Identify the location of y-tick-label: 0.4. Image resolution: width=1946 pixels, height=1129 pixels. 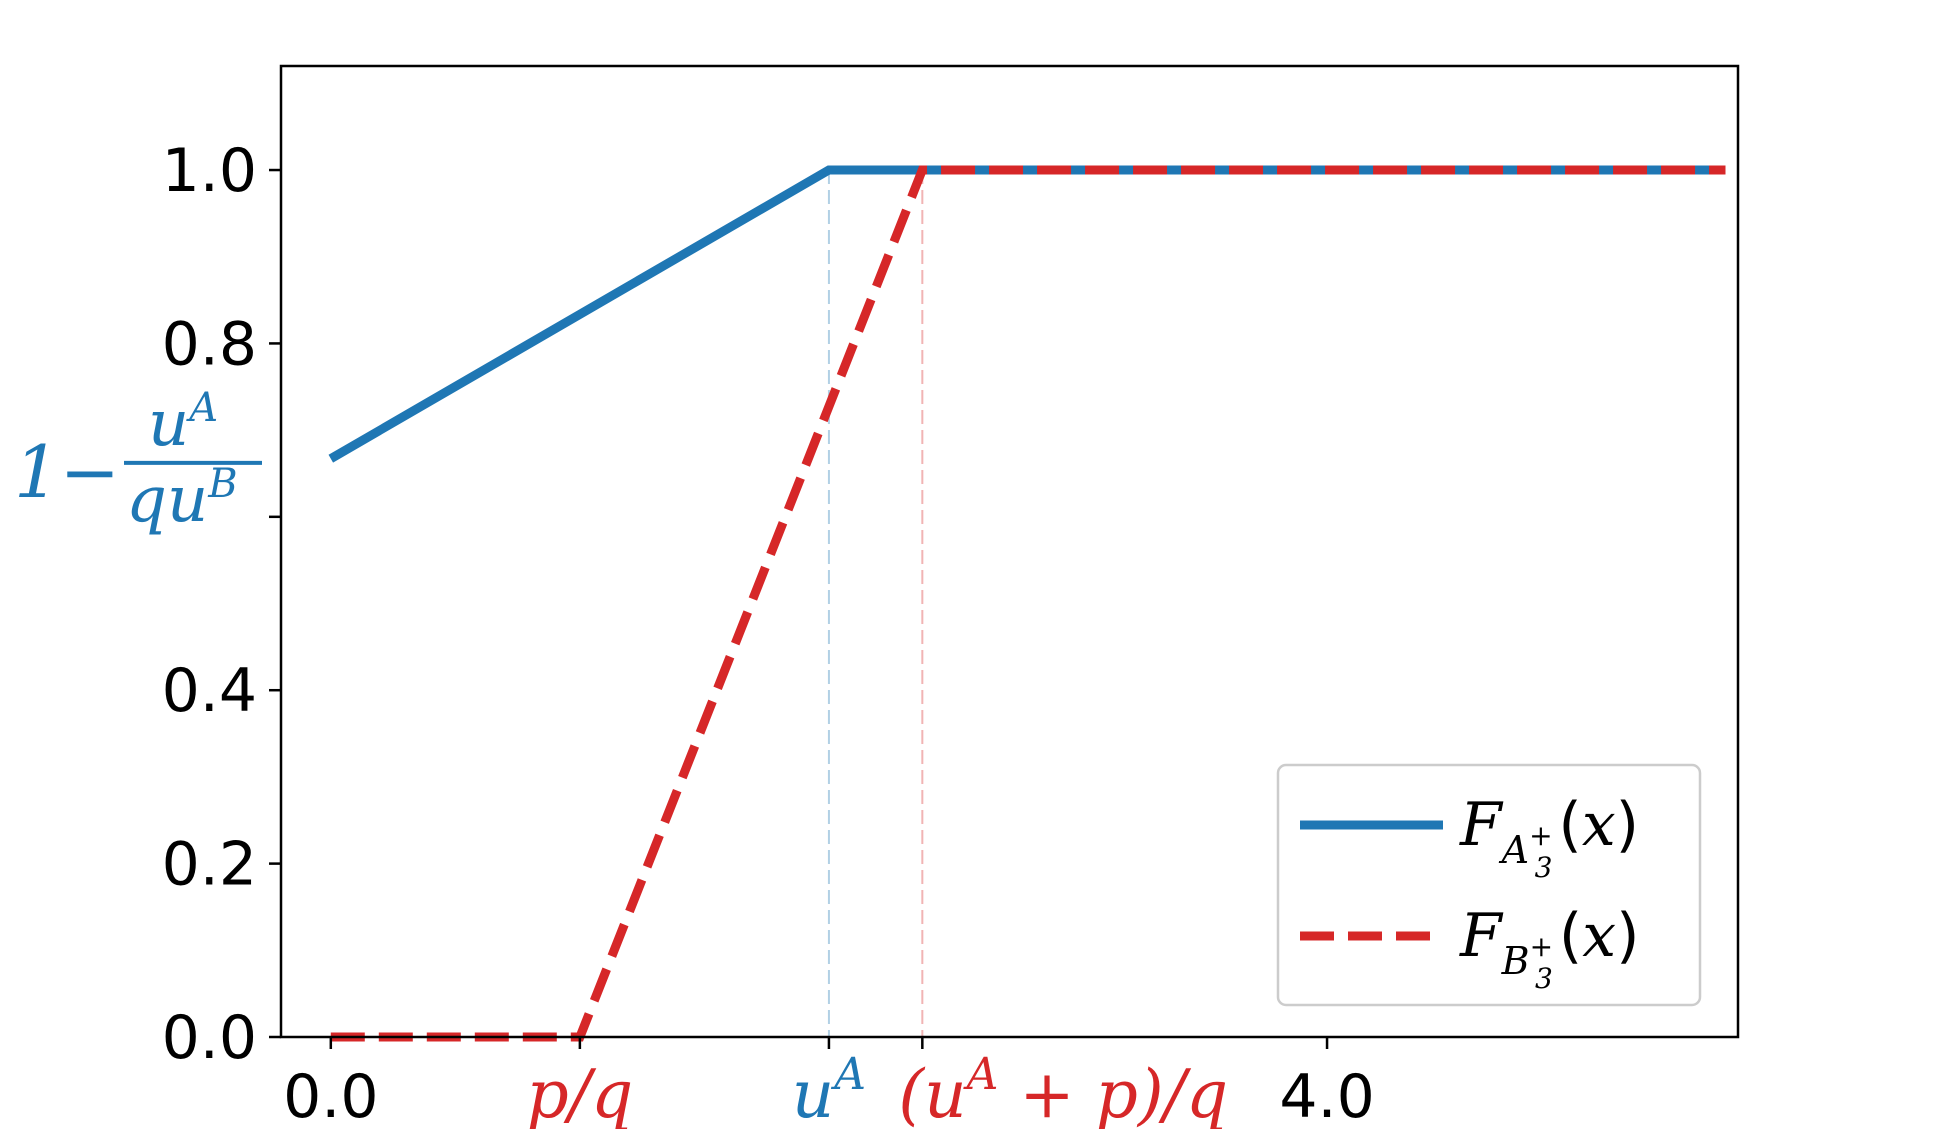
(209, 691).